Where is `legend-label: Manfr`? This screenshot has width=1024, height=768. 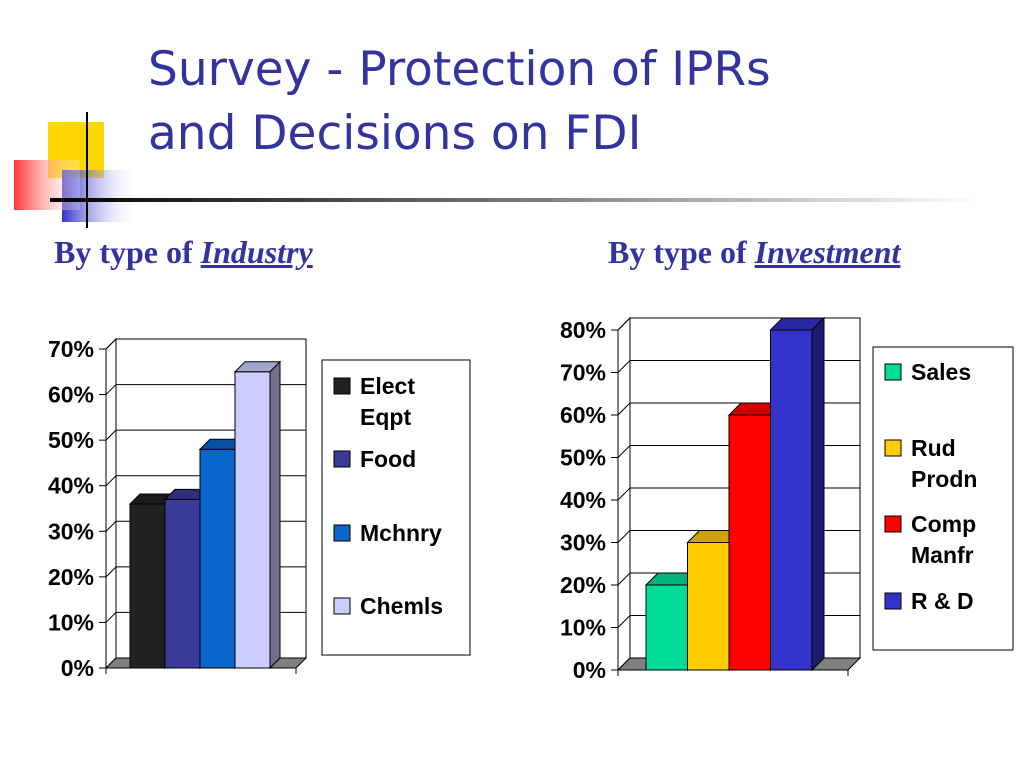
legend-label: Manfr is located at coordinates (942, 555).